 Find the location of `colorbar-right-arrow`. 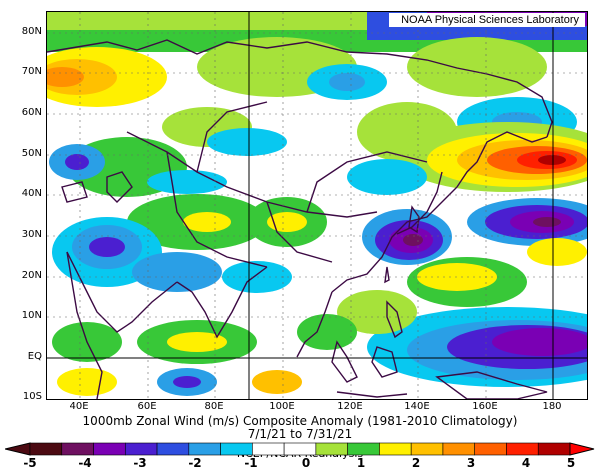

colorbar-right-arrow is located at coordinates (582, 449).